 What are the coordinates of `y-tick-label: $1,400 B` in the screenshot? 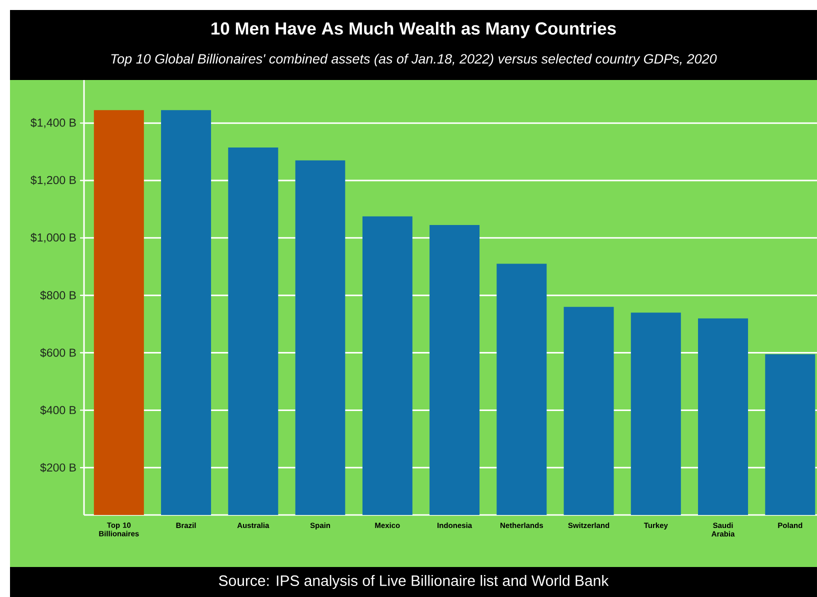 It's located at (53, 123).